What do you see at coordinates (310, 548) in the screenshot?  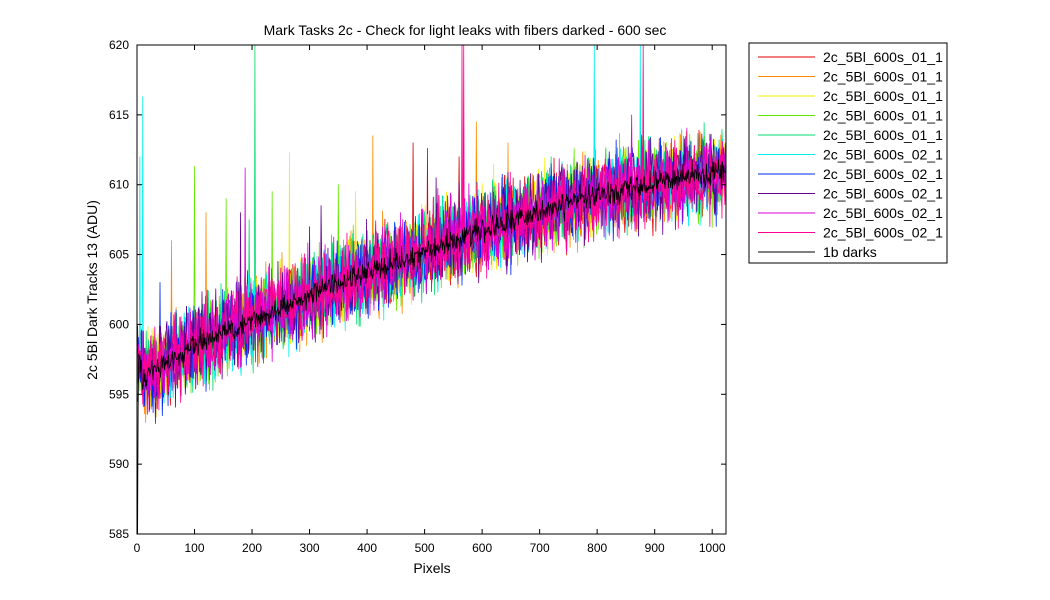 I see `x-tick-label: 300` at bounding box center [310, 548].